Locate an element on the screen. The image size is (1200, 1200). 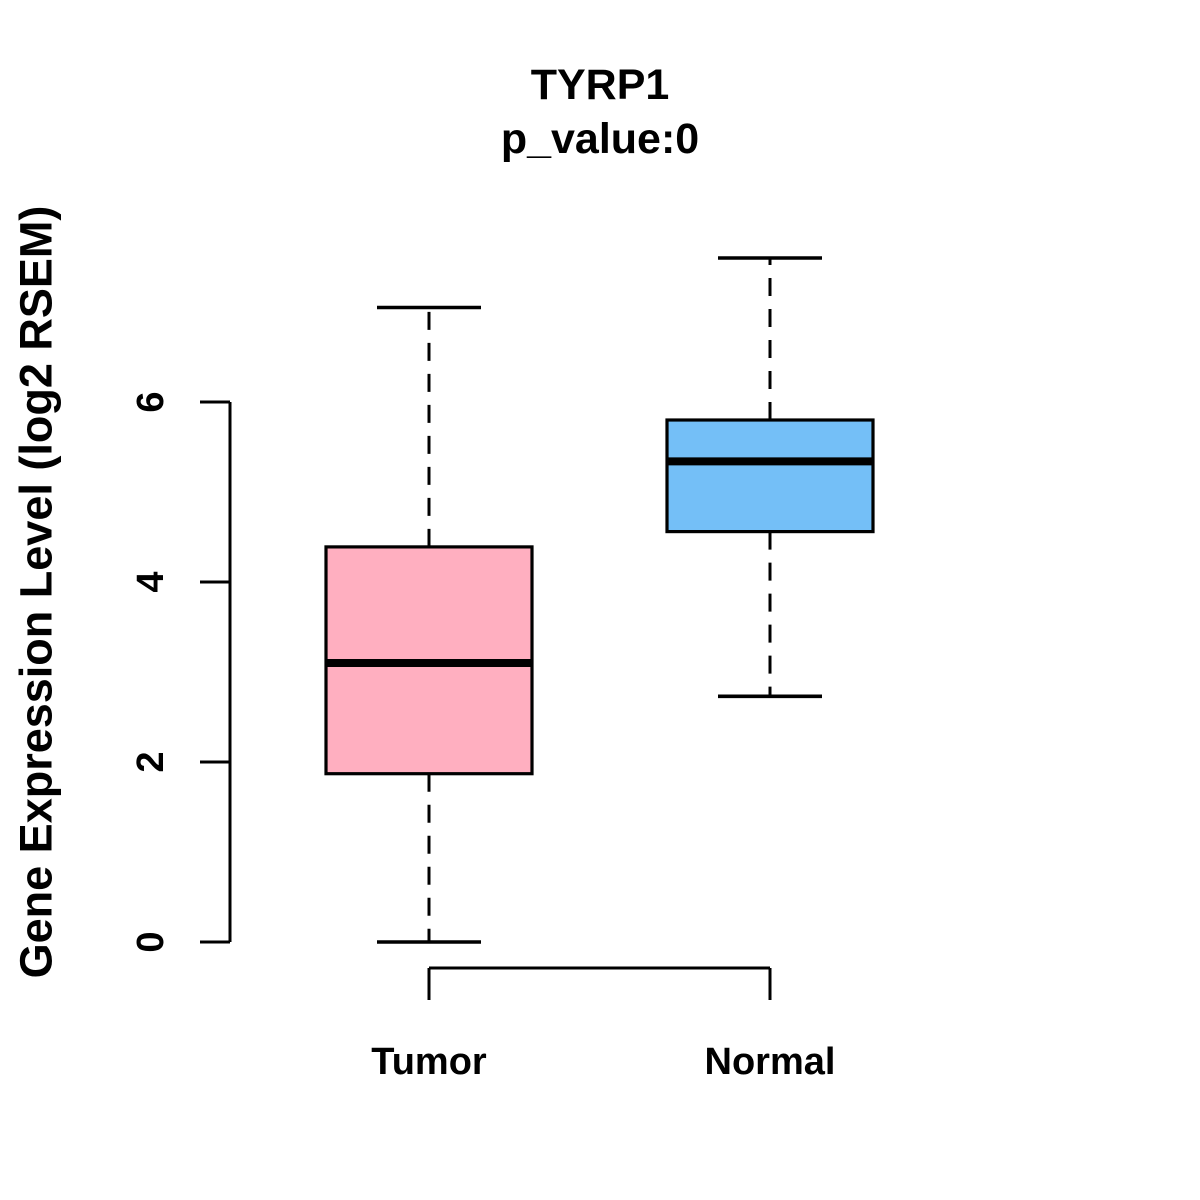
chart-subtitle: p_value:0 is located at coordinates (600, 139).